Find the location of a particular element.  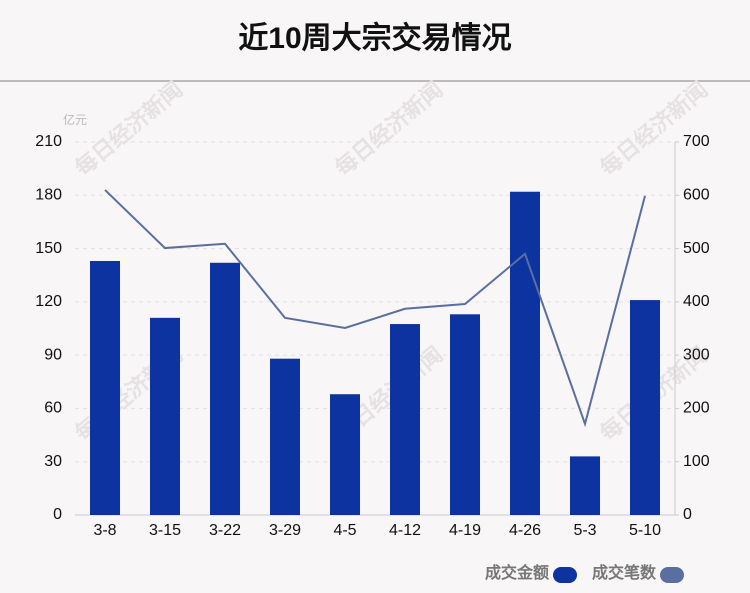

legend-label: 成交金额 is located at coordinates (517, 572).